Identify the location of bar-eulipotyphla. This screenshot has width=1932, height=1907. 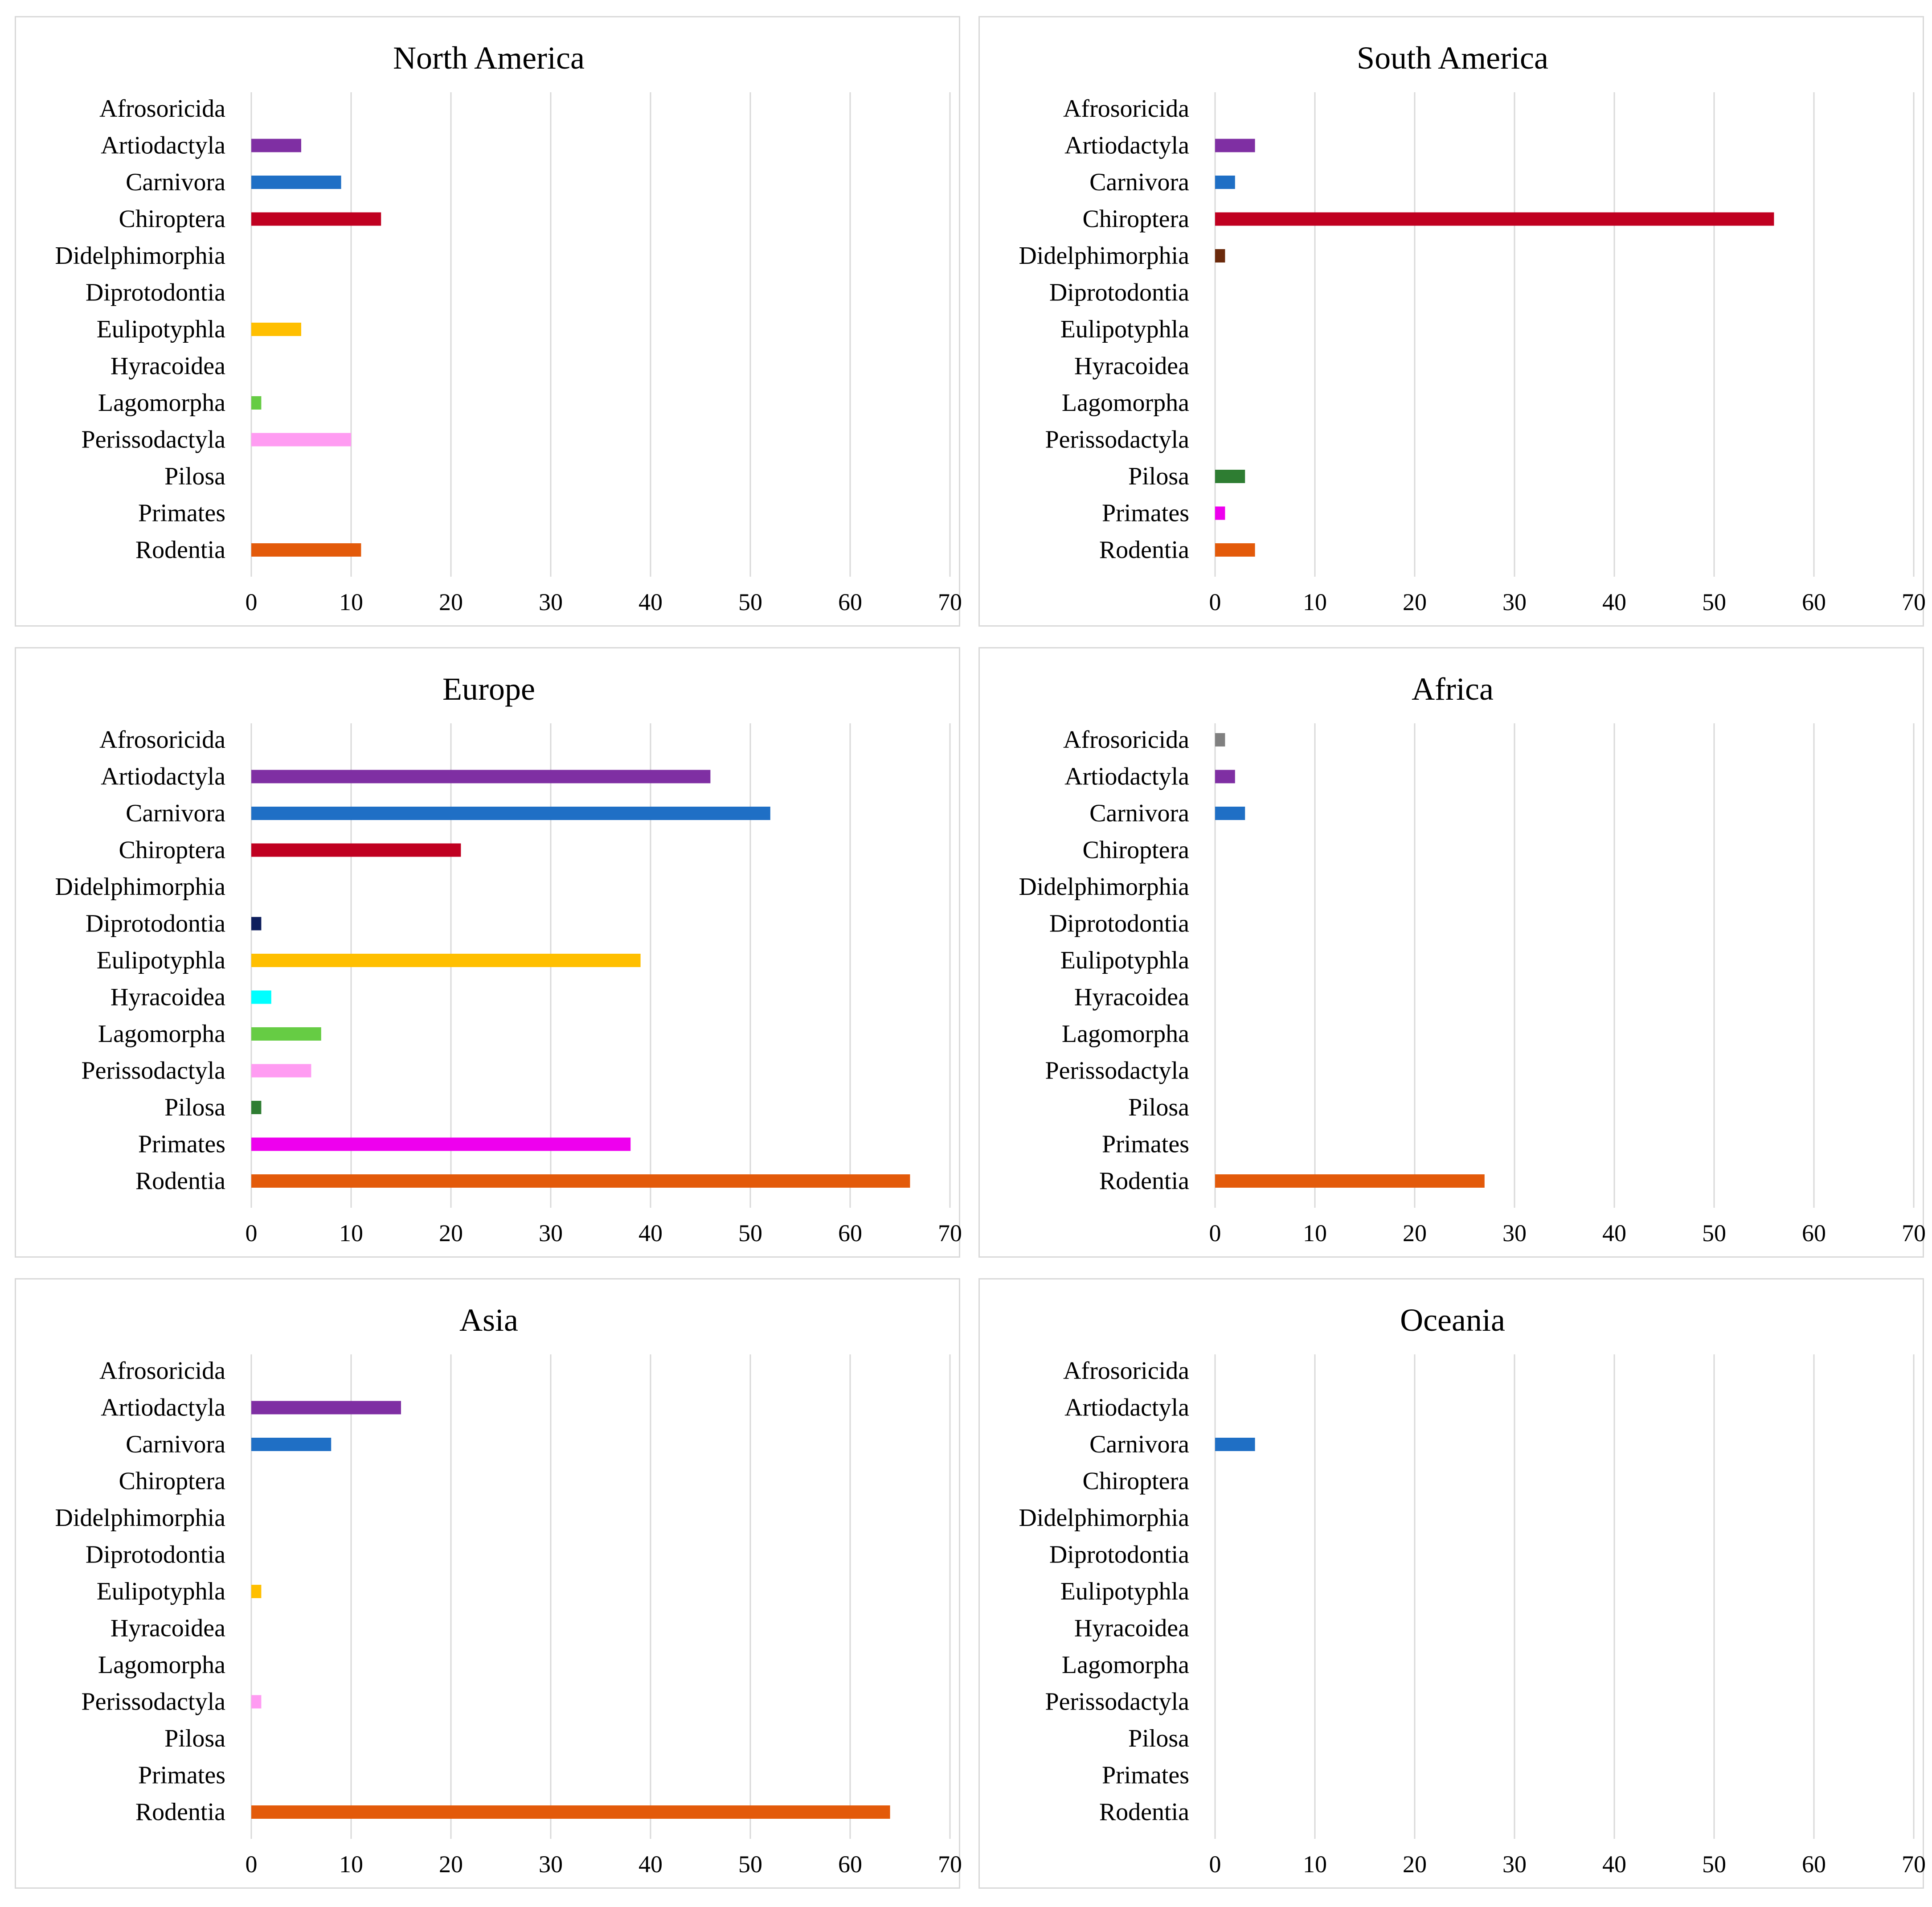
(446, 960).